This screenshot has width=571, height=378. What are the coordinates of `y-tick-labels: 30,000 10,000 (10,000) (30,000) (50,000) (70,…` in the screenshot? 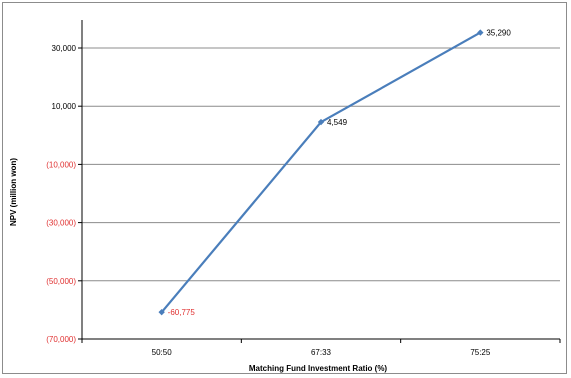 It's located at (61, 194).